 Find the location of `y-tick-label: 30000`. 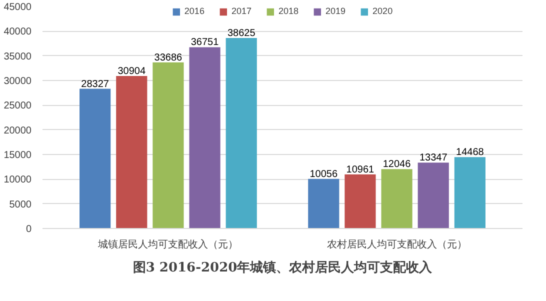

y-tick-label: 30000 is located at coordinates (18, 81).